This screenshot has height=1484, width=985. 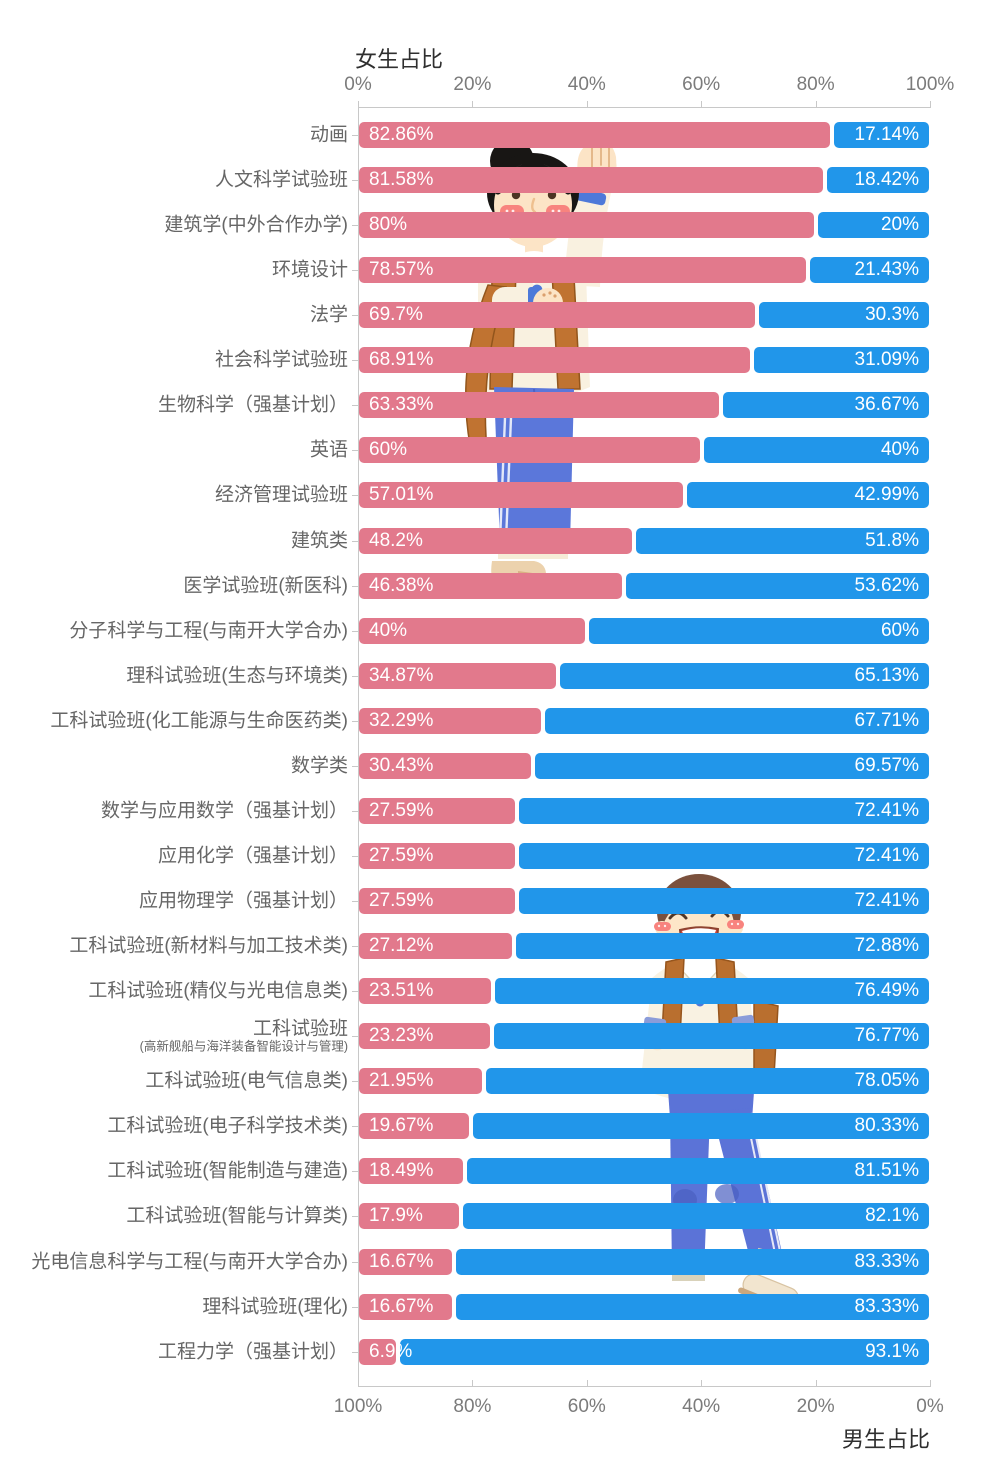 What do you see at coordinates (644, 1351) in the screenshot?
I see `bar-row-28: 6.9% 93.1%` at bounding box center [644, 1351].